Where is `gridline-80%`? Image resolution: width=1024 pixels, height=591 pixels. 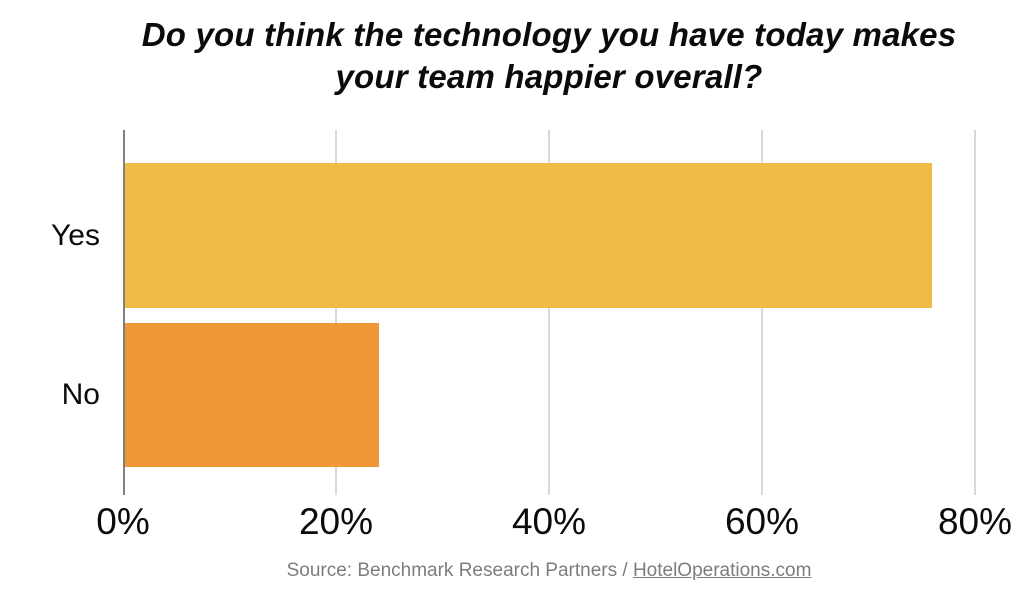
gridline-80% is located at coordinates (975, 312).